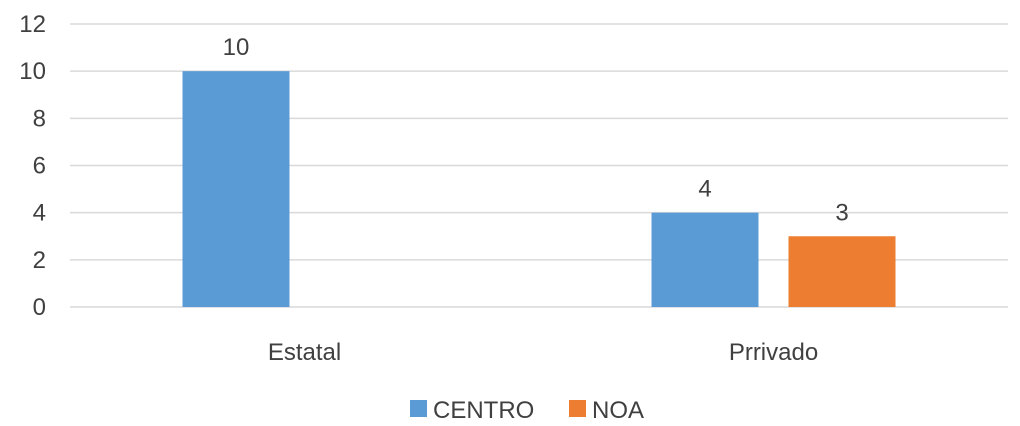  What do you see at coordinates (39, 307) in the screenshot?
I see `y-tick-label: 0` at bounding box center [39, 307].